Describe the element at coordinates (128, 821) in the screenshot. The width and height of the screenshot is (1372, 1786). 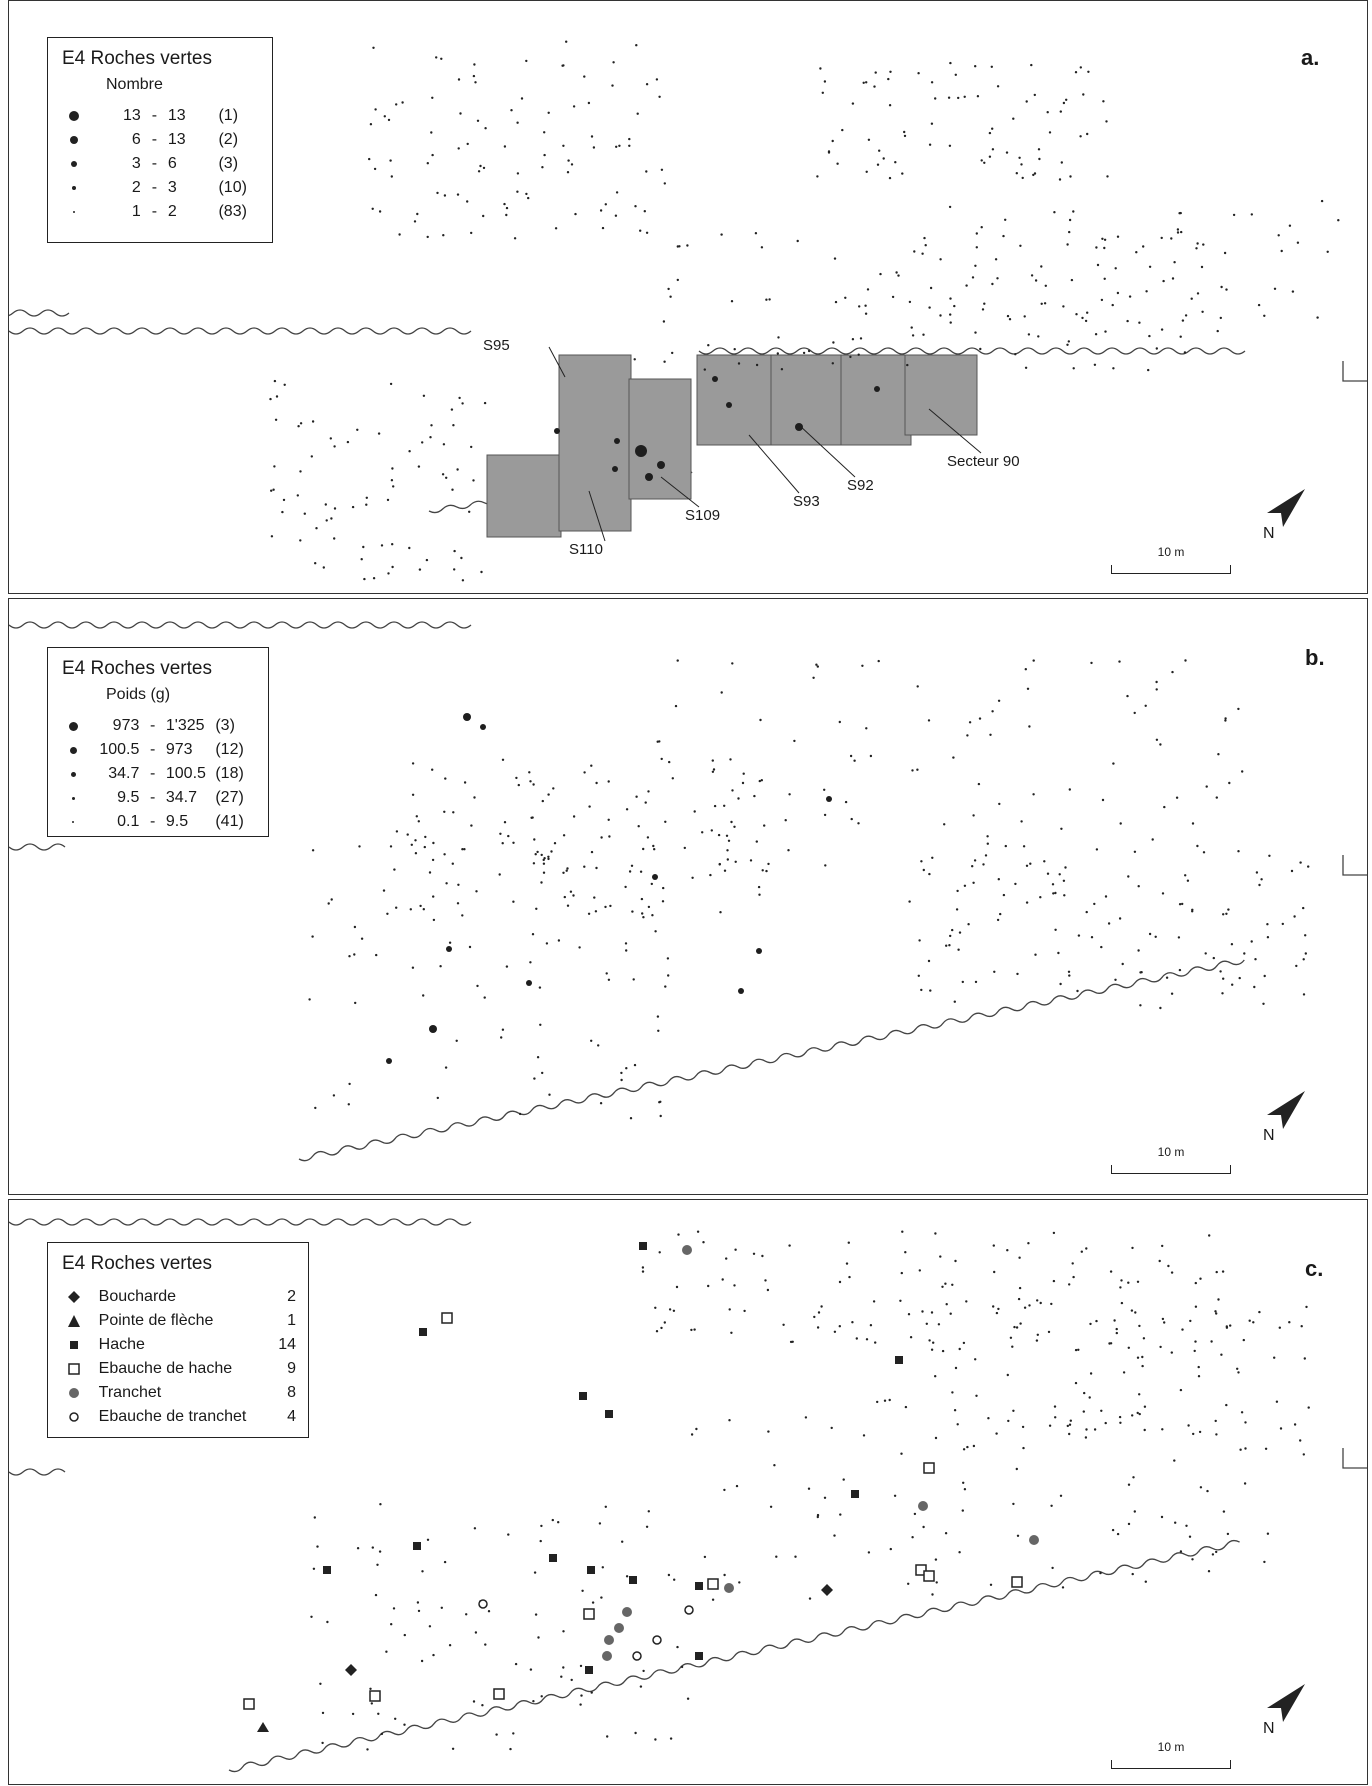
I see `class-low: 0.1` at that location.